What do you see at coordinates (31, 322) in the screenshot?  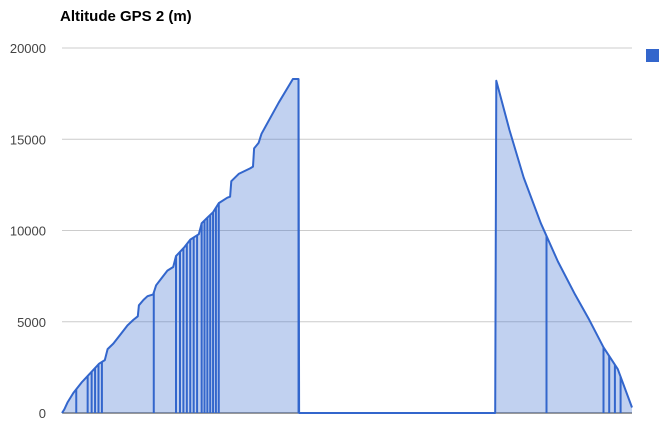 I see `y-tick-label: 5000` at bounding box center [31, 322].